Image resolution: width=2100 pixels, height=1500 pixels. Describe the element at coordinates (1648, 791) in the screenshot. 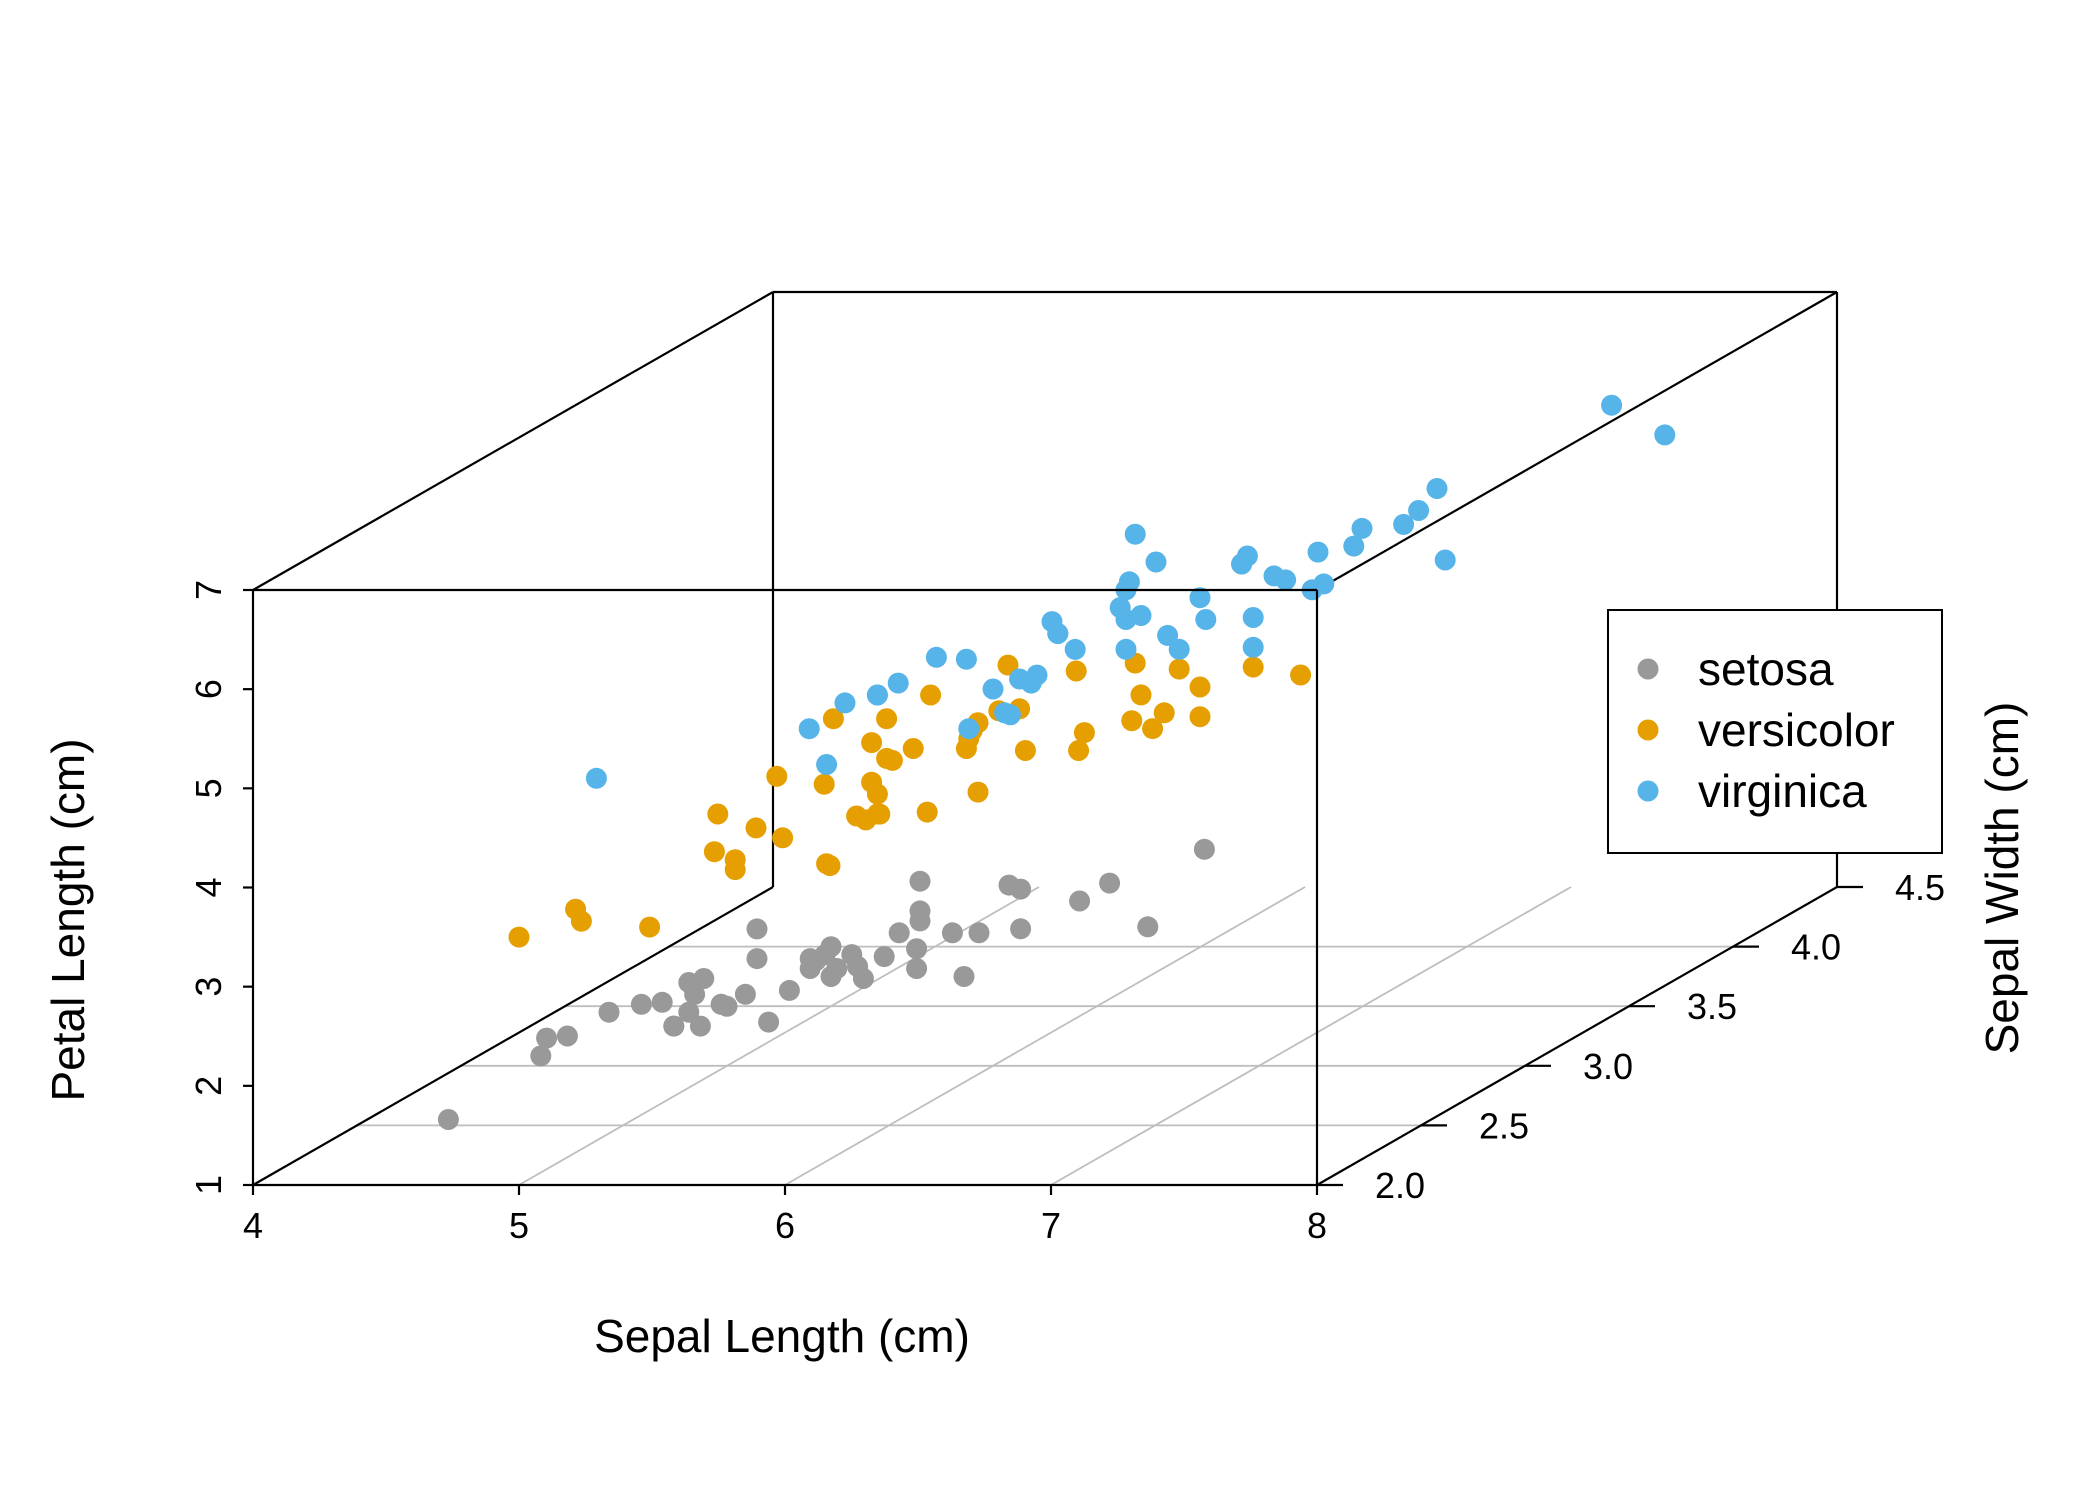

I see `legend-marker-virginica` at that location.